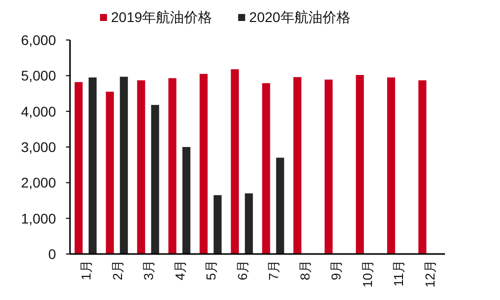 The height and width of the screenshot is (300, 500). Describe the element at coordinates (86, 270) in the screenshot. I see `x-tick-label: 1月` at that location.